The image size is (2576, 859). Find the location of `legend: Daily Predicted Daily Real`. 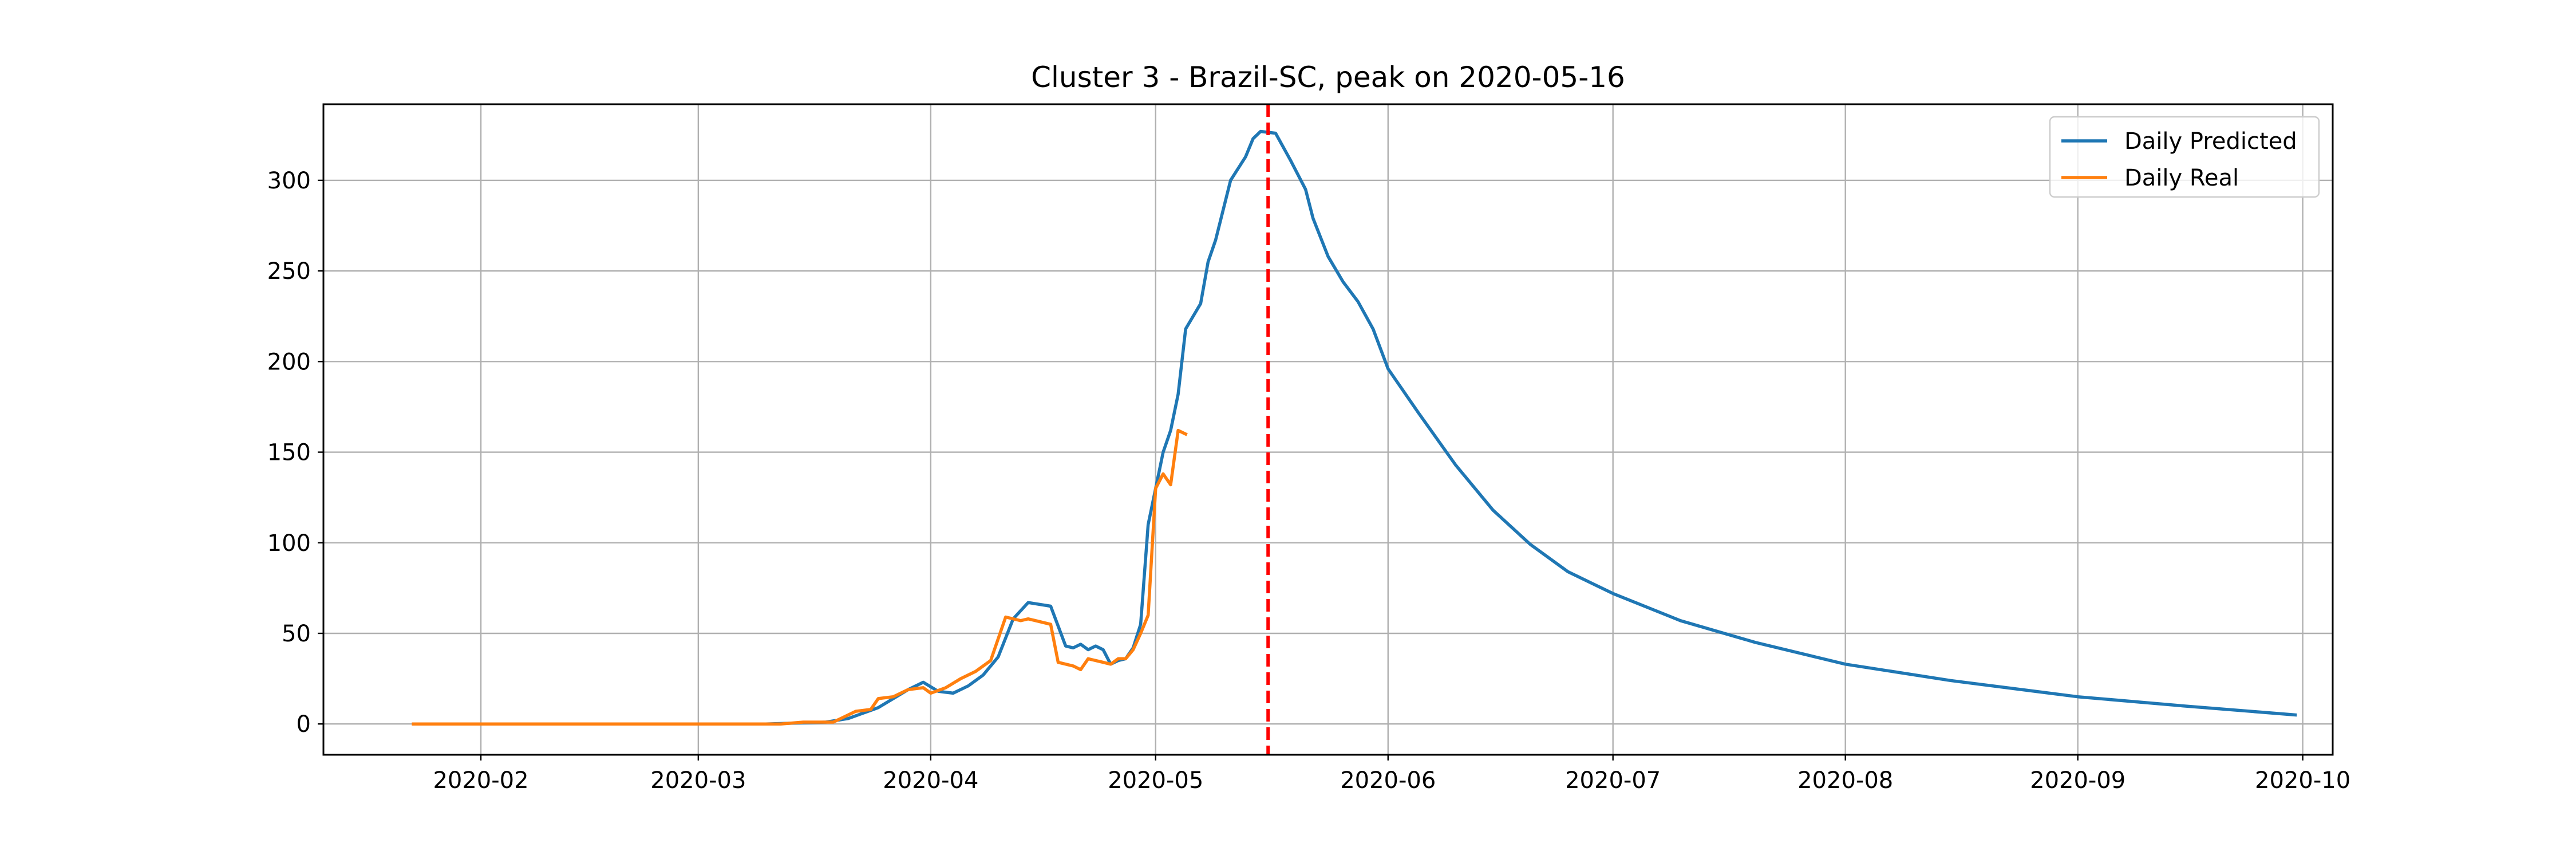

legend: Daily Predicted Daily Real is located at coordinates (2184, 157).